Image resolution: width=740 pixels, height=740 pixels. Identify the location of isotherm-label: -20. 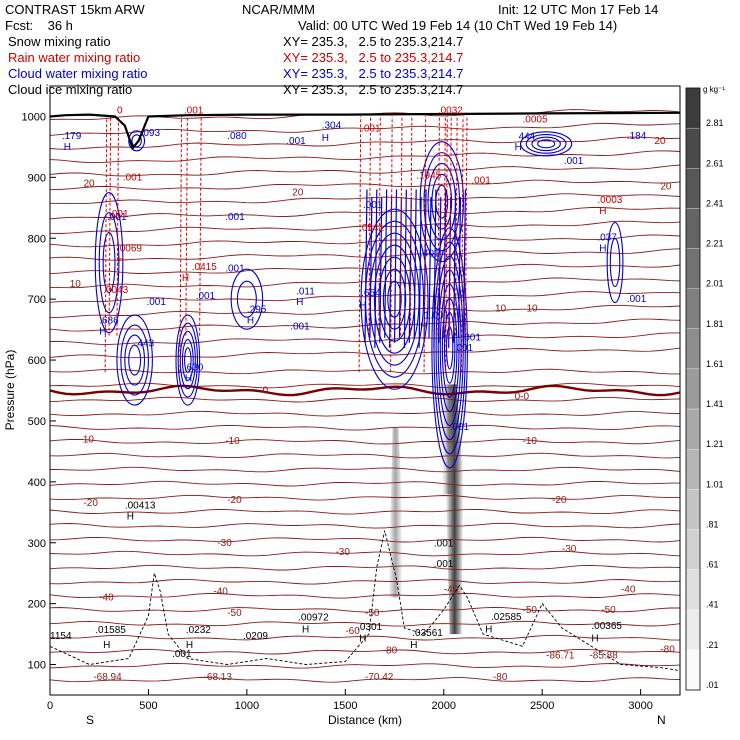
(90, 503).